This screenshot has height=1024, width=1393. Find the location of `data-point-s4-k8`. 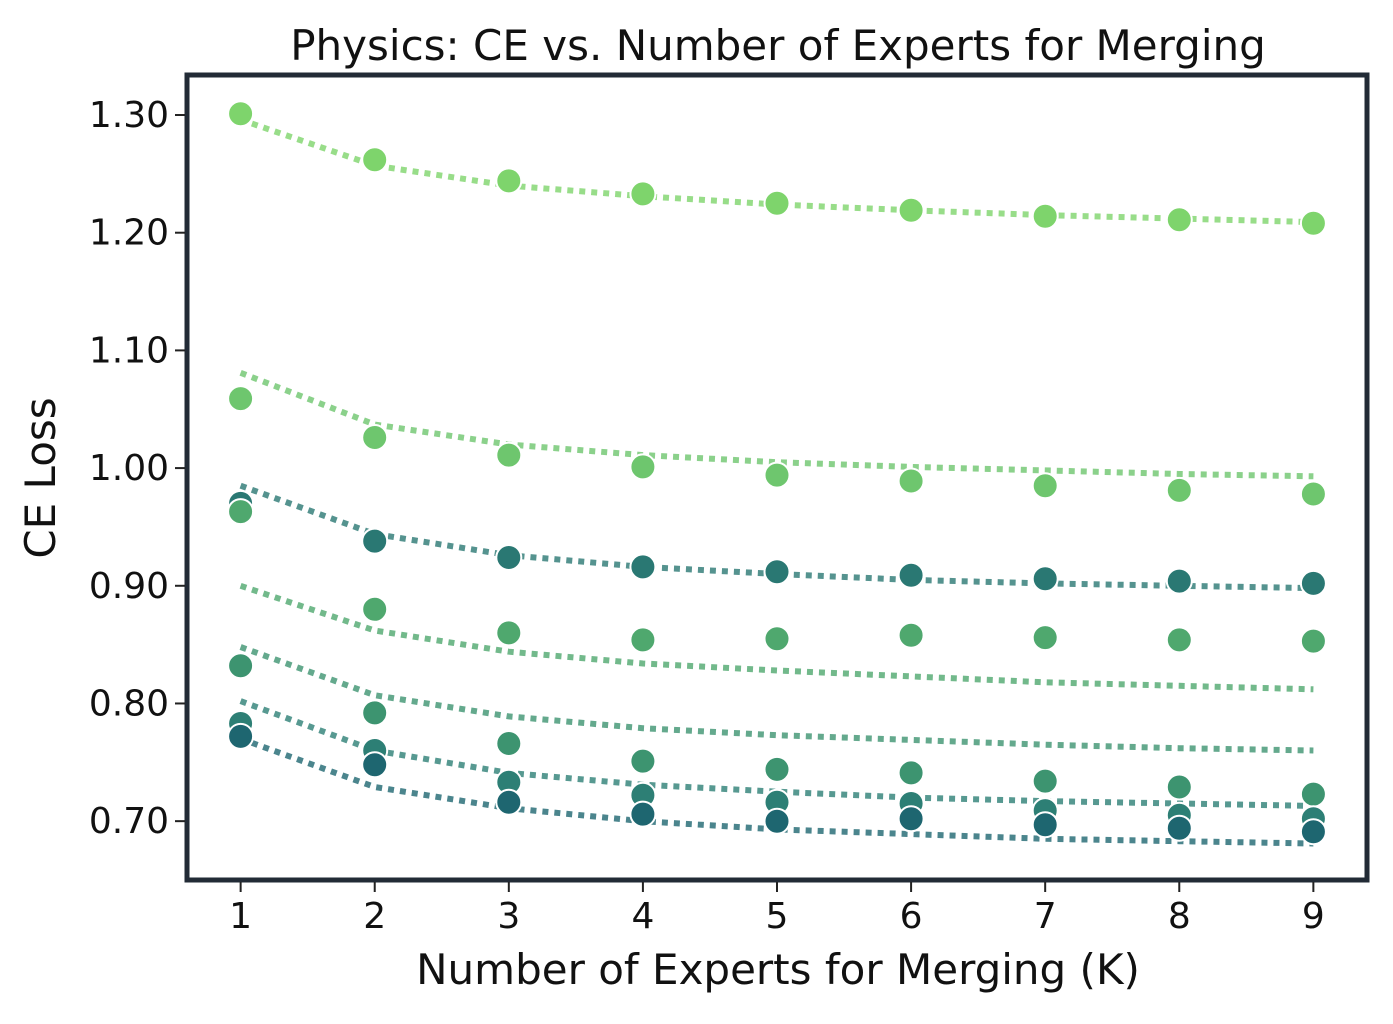

data-point-s4-k8 is located at coordinates (1179, 640).